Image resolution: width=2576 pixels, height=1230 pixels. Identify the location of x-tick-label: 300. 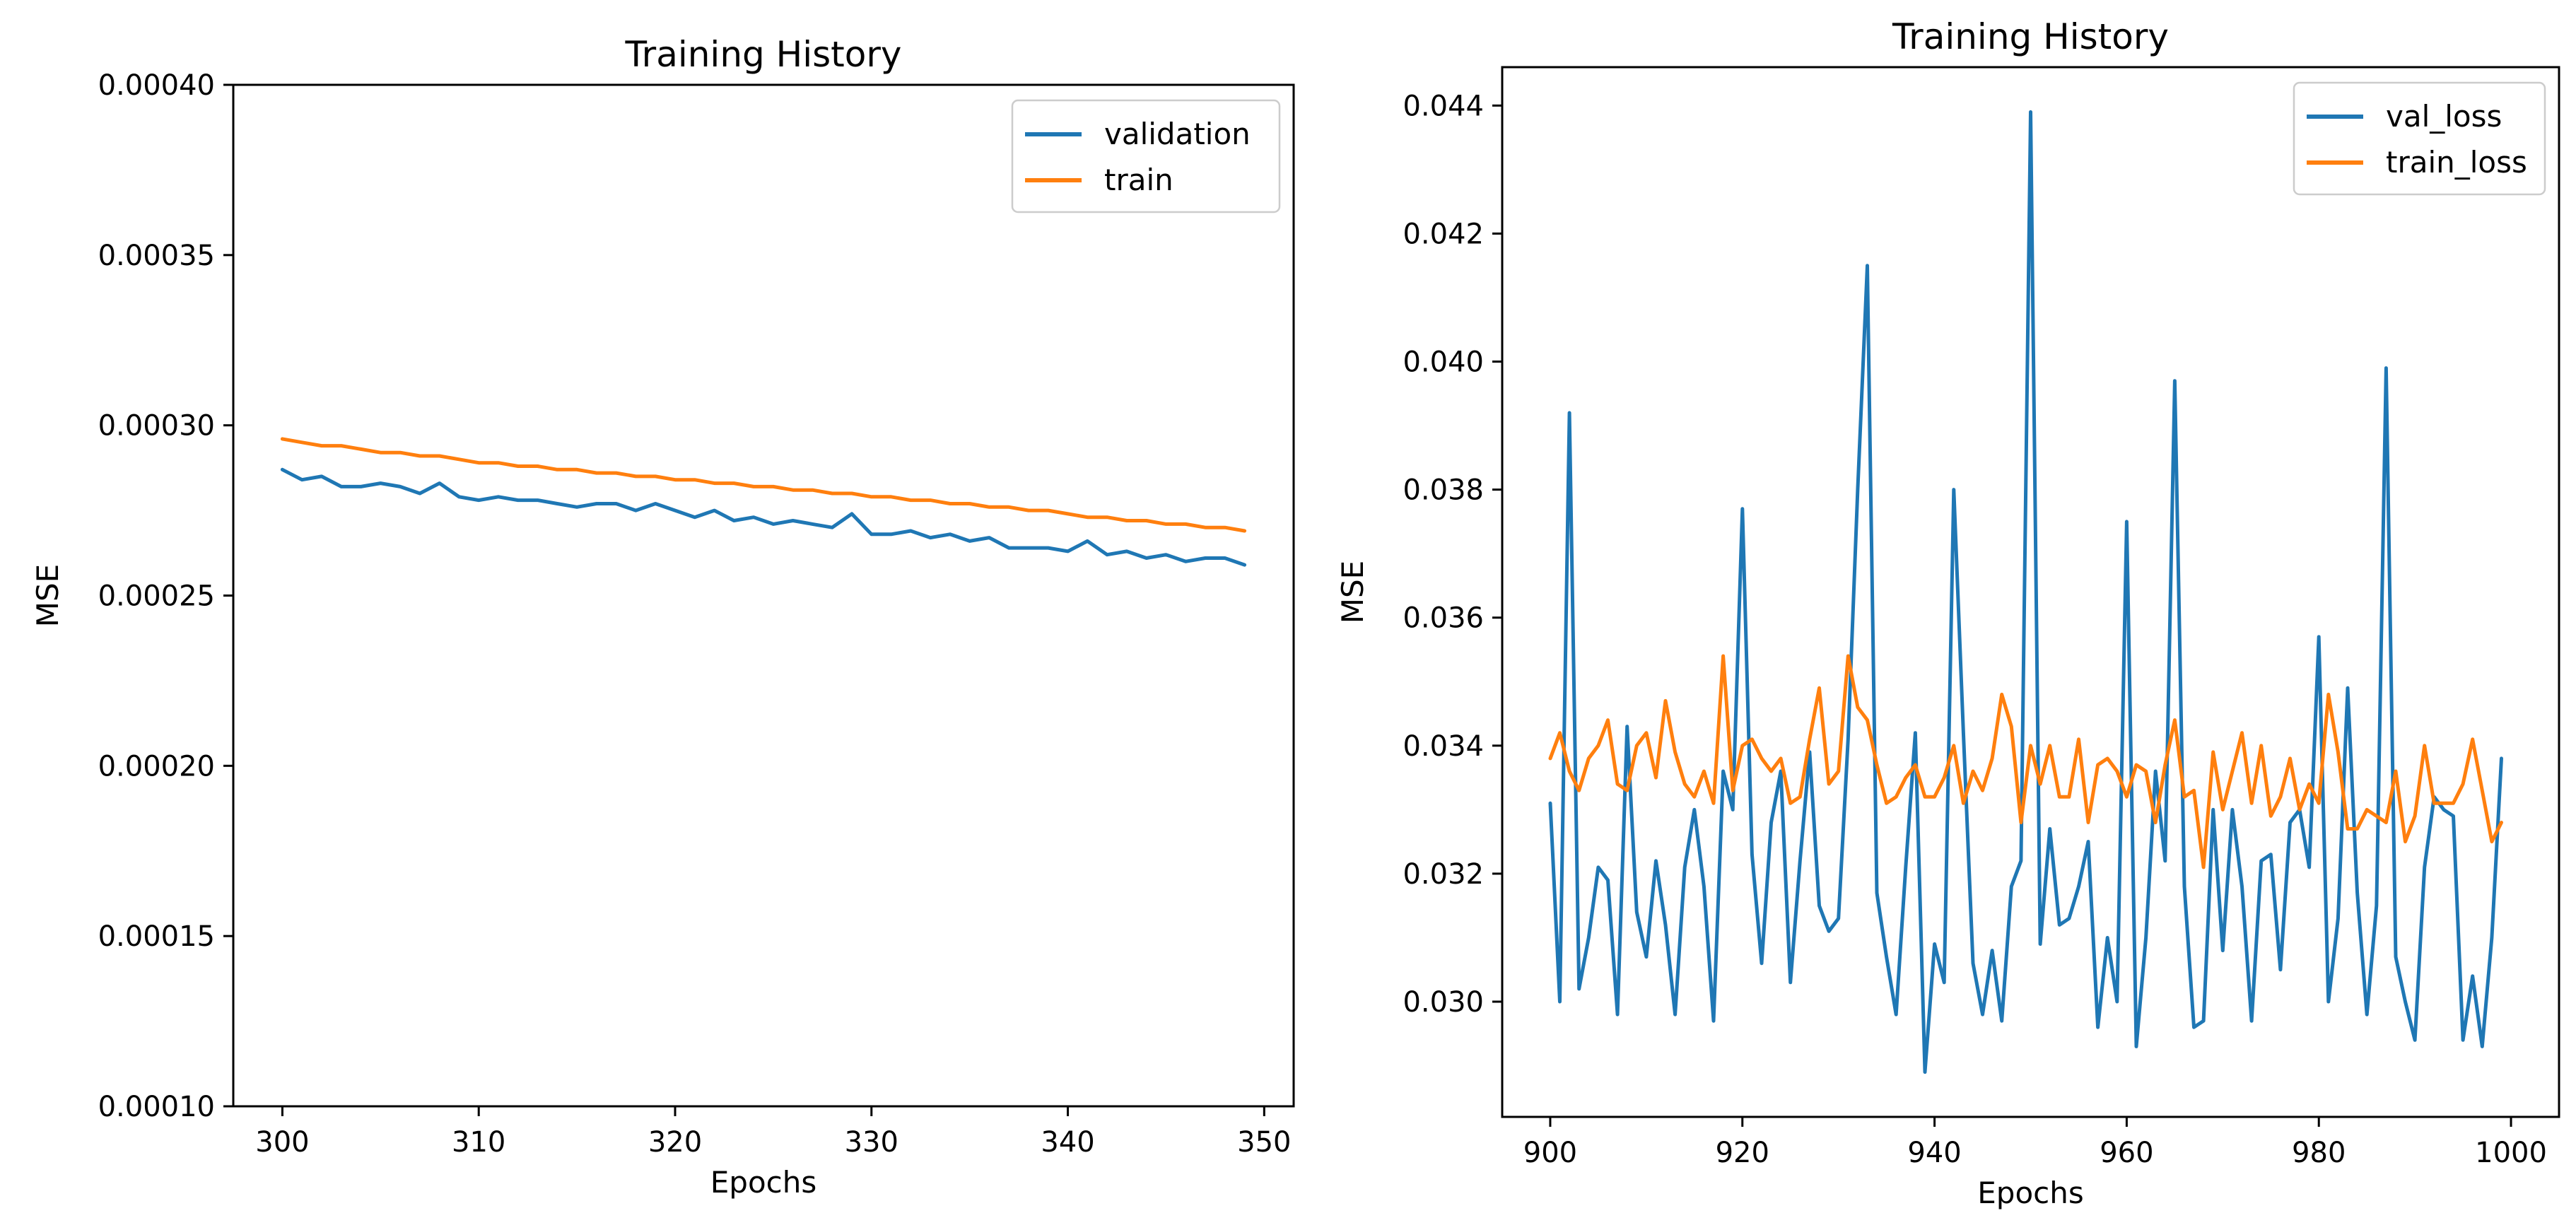
(282, 1142).